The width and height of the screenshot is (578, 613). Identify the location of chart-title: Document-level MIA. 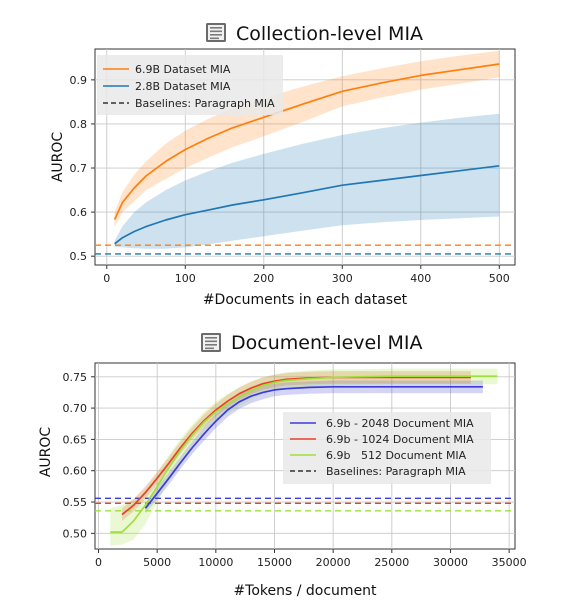
(327, 343).